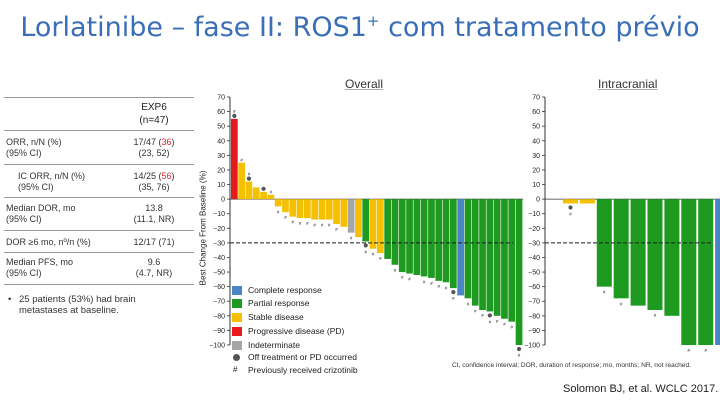  Describe the element at coordinates (237, 290) in the screenshot. I see `legend-swatch` at that location.